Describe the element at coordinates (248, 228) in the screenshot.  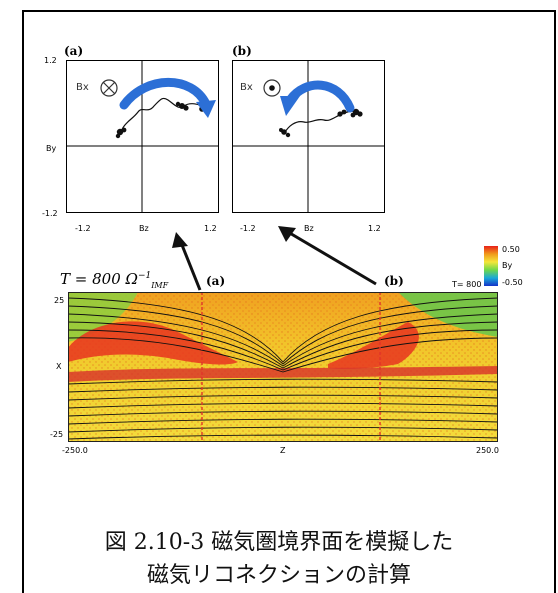
I see `panel-b-x-left-tick: -1.2` at that location.